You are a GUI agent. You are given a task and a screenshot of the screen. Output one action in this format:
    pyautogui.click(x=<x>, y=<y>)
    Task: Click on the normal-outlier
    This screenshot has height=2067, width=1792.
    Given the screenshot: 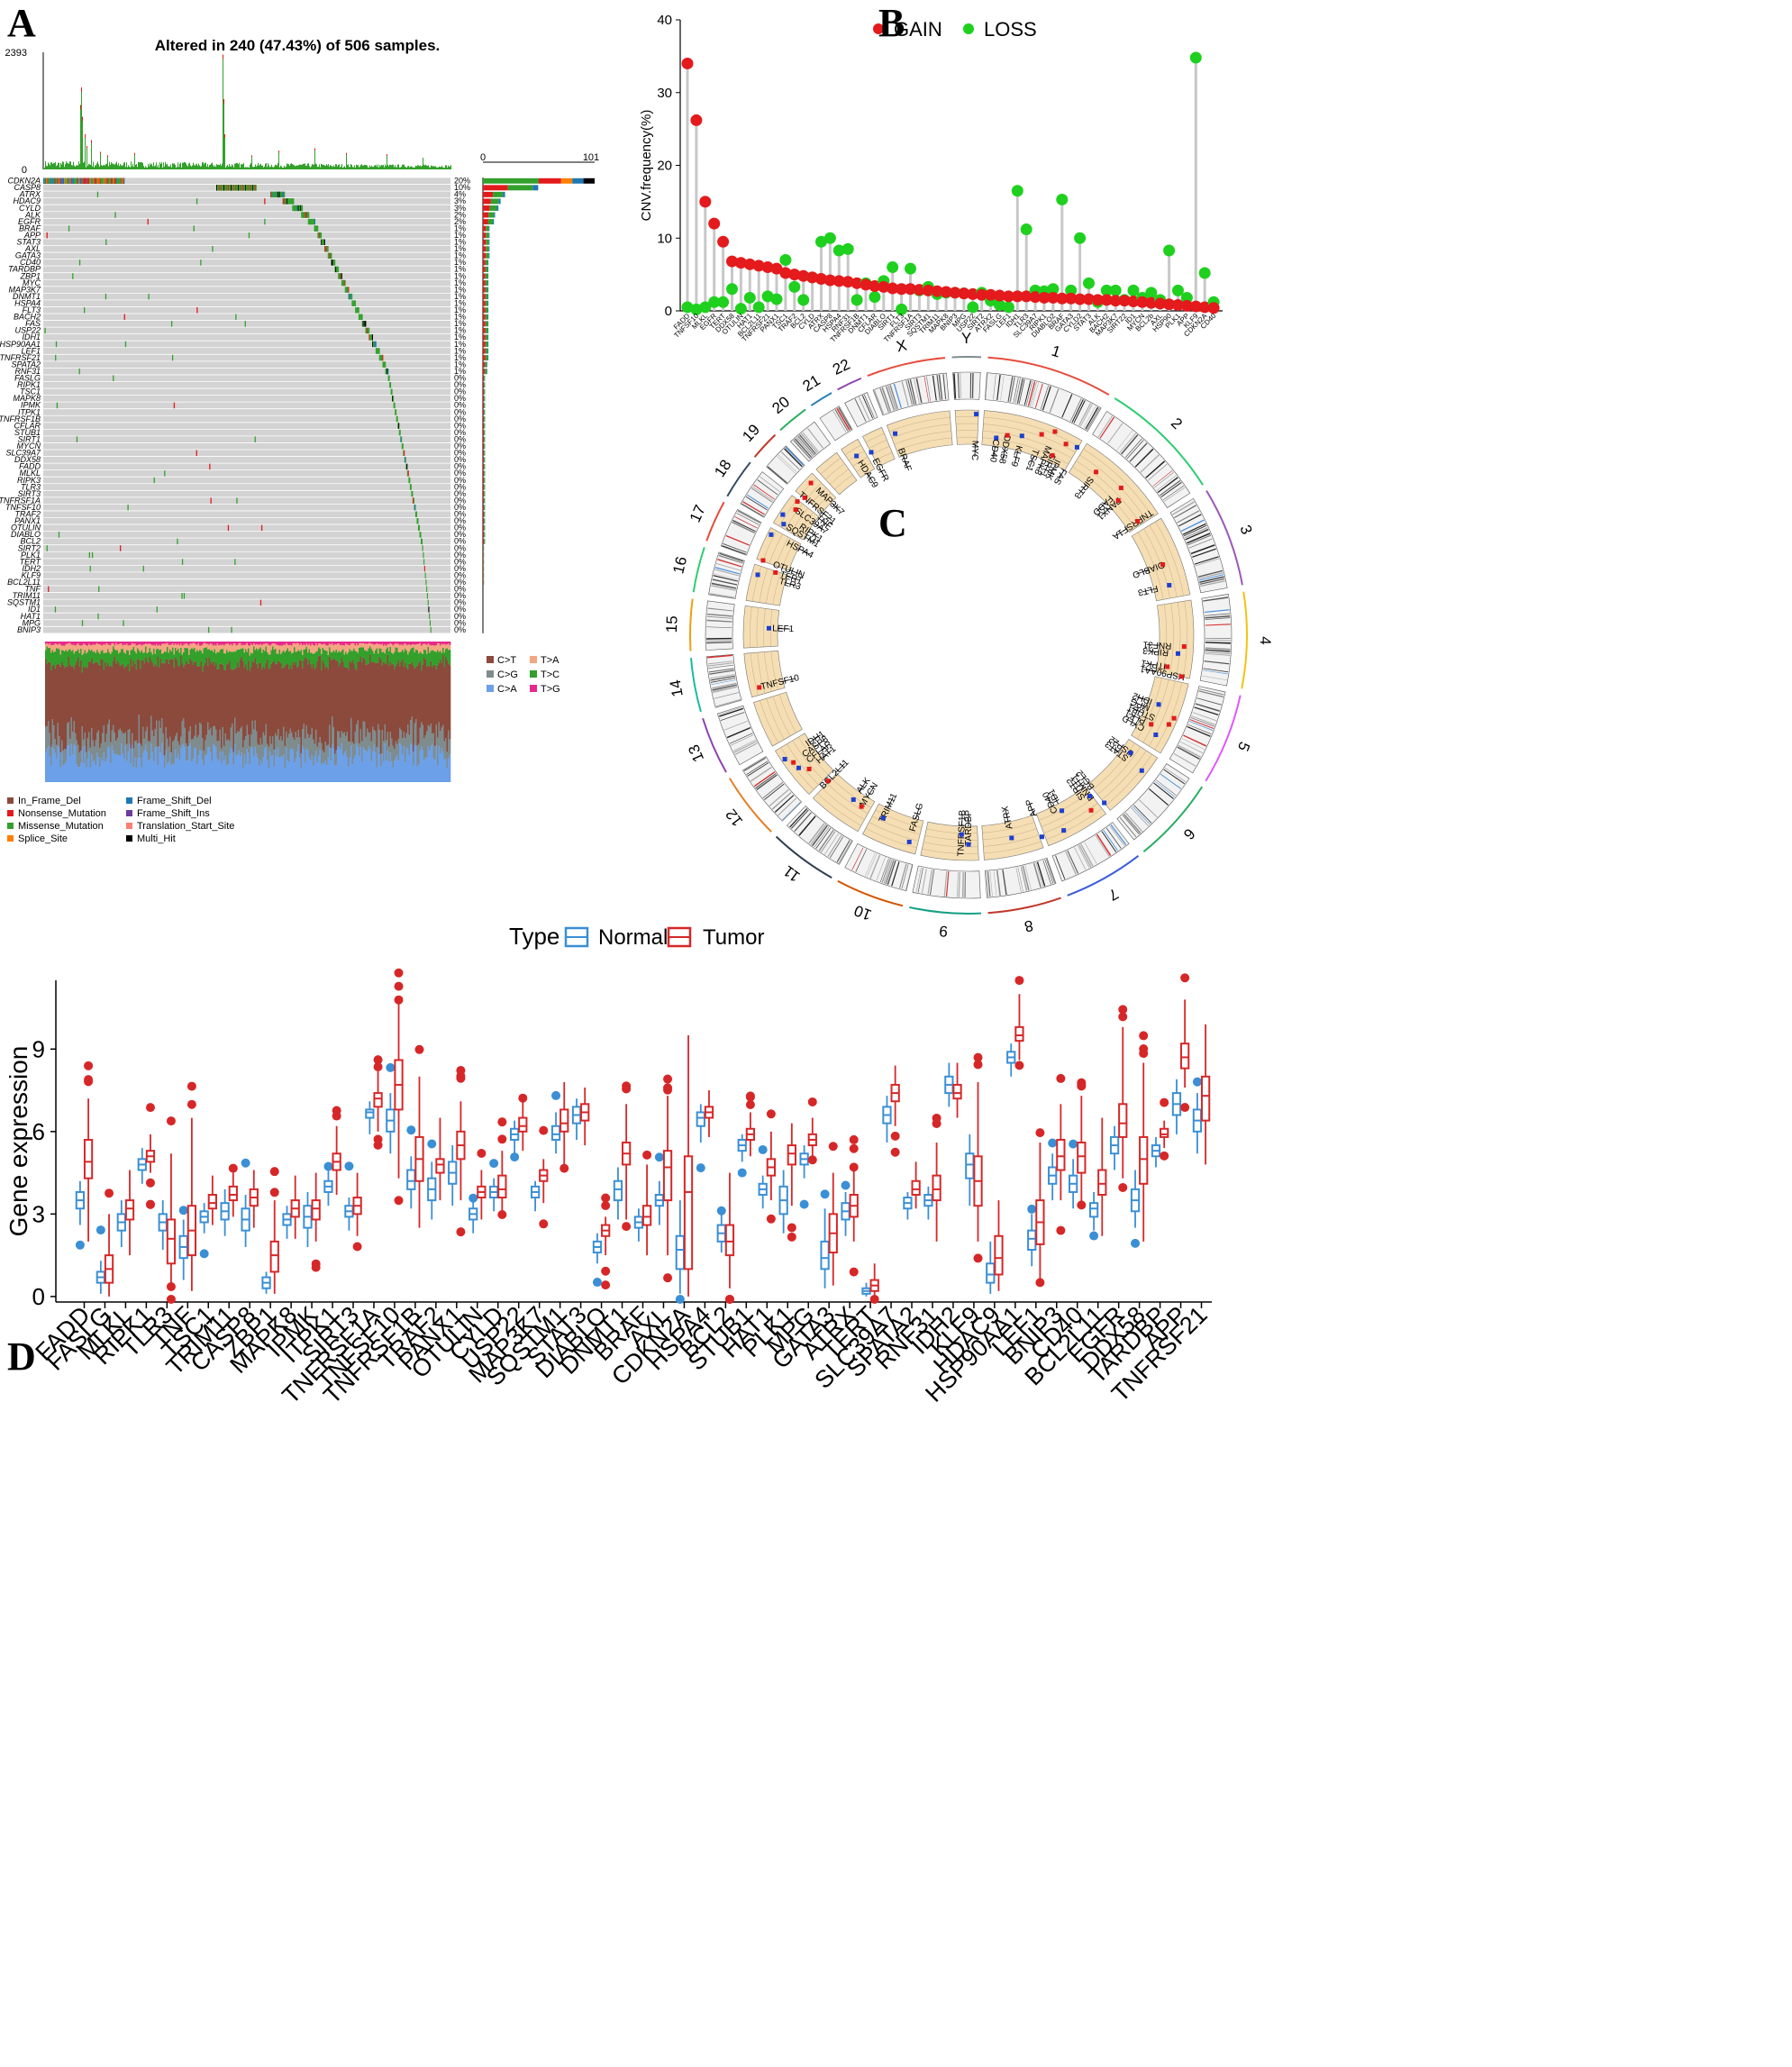 What is the action you would take?
    pyautogui.click(x=846, y=1185)
    